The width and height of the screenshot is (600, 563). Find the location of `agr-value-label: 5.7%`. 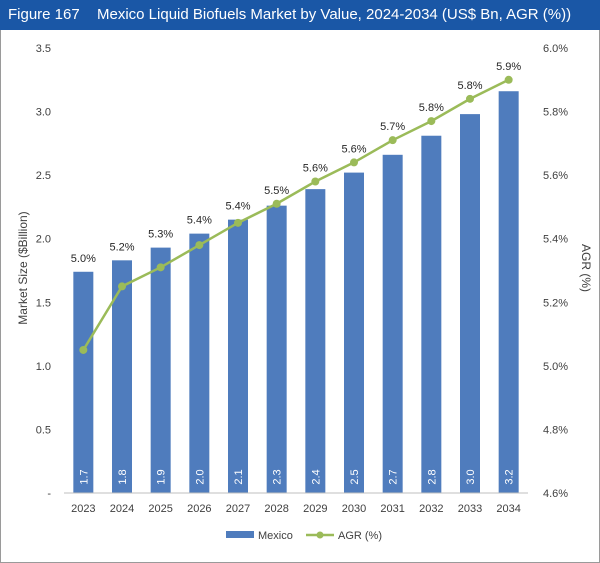

agr-value-label: 5.7% is located at coordinates (392, 127).